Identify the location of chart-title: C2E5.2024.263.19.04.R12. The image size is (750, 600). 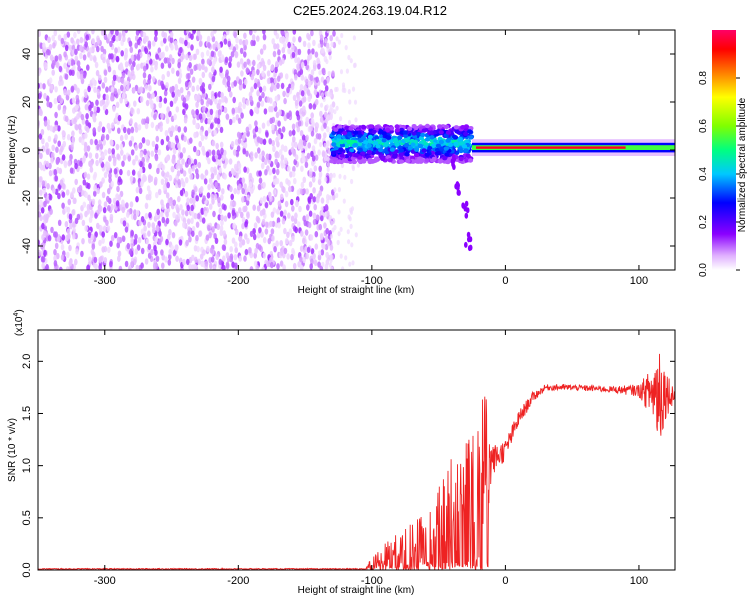
(370, 10).